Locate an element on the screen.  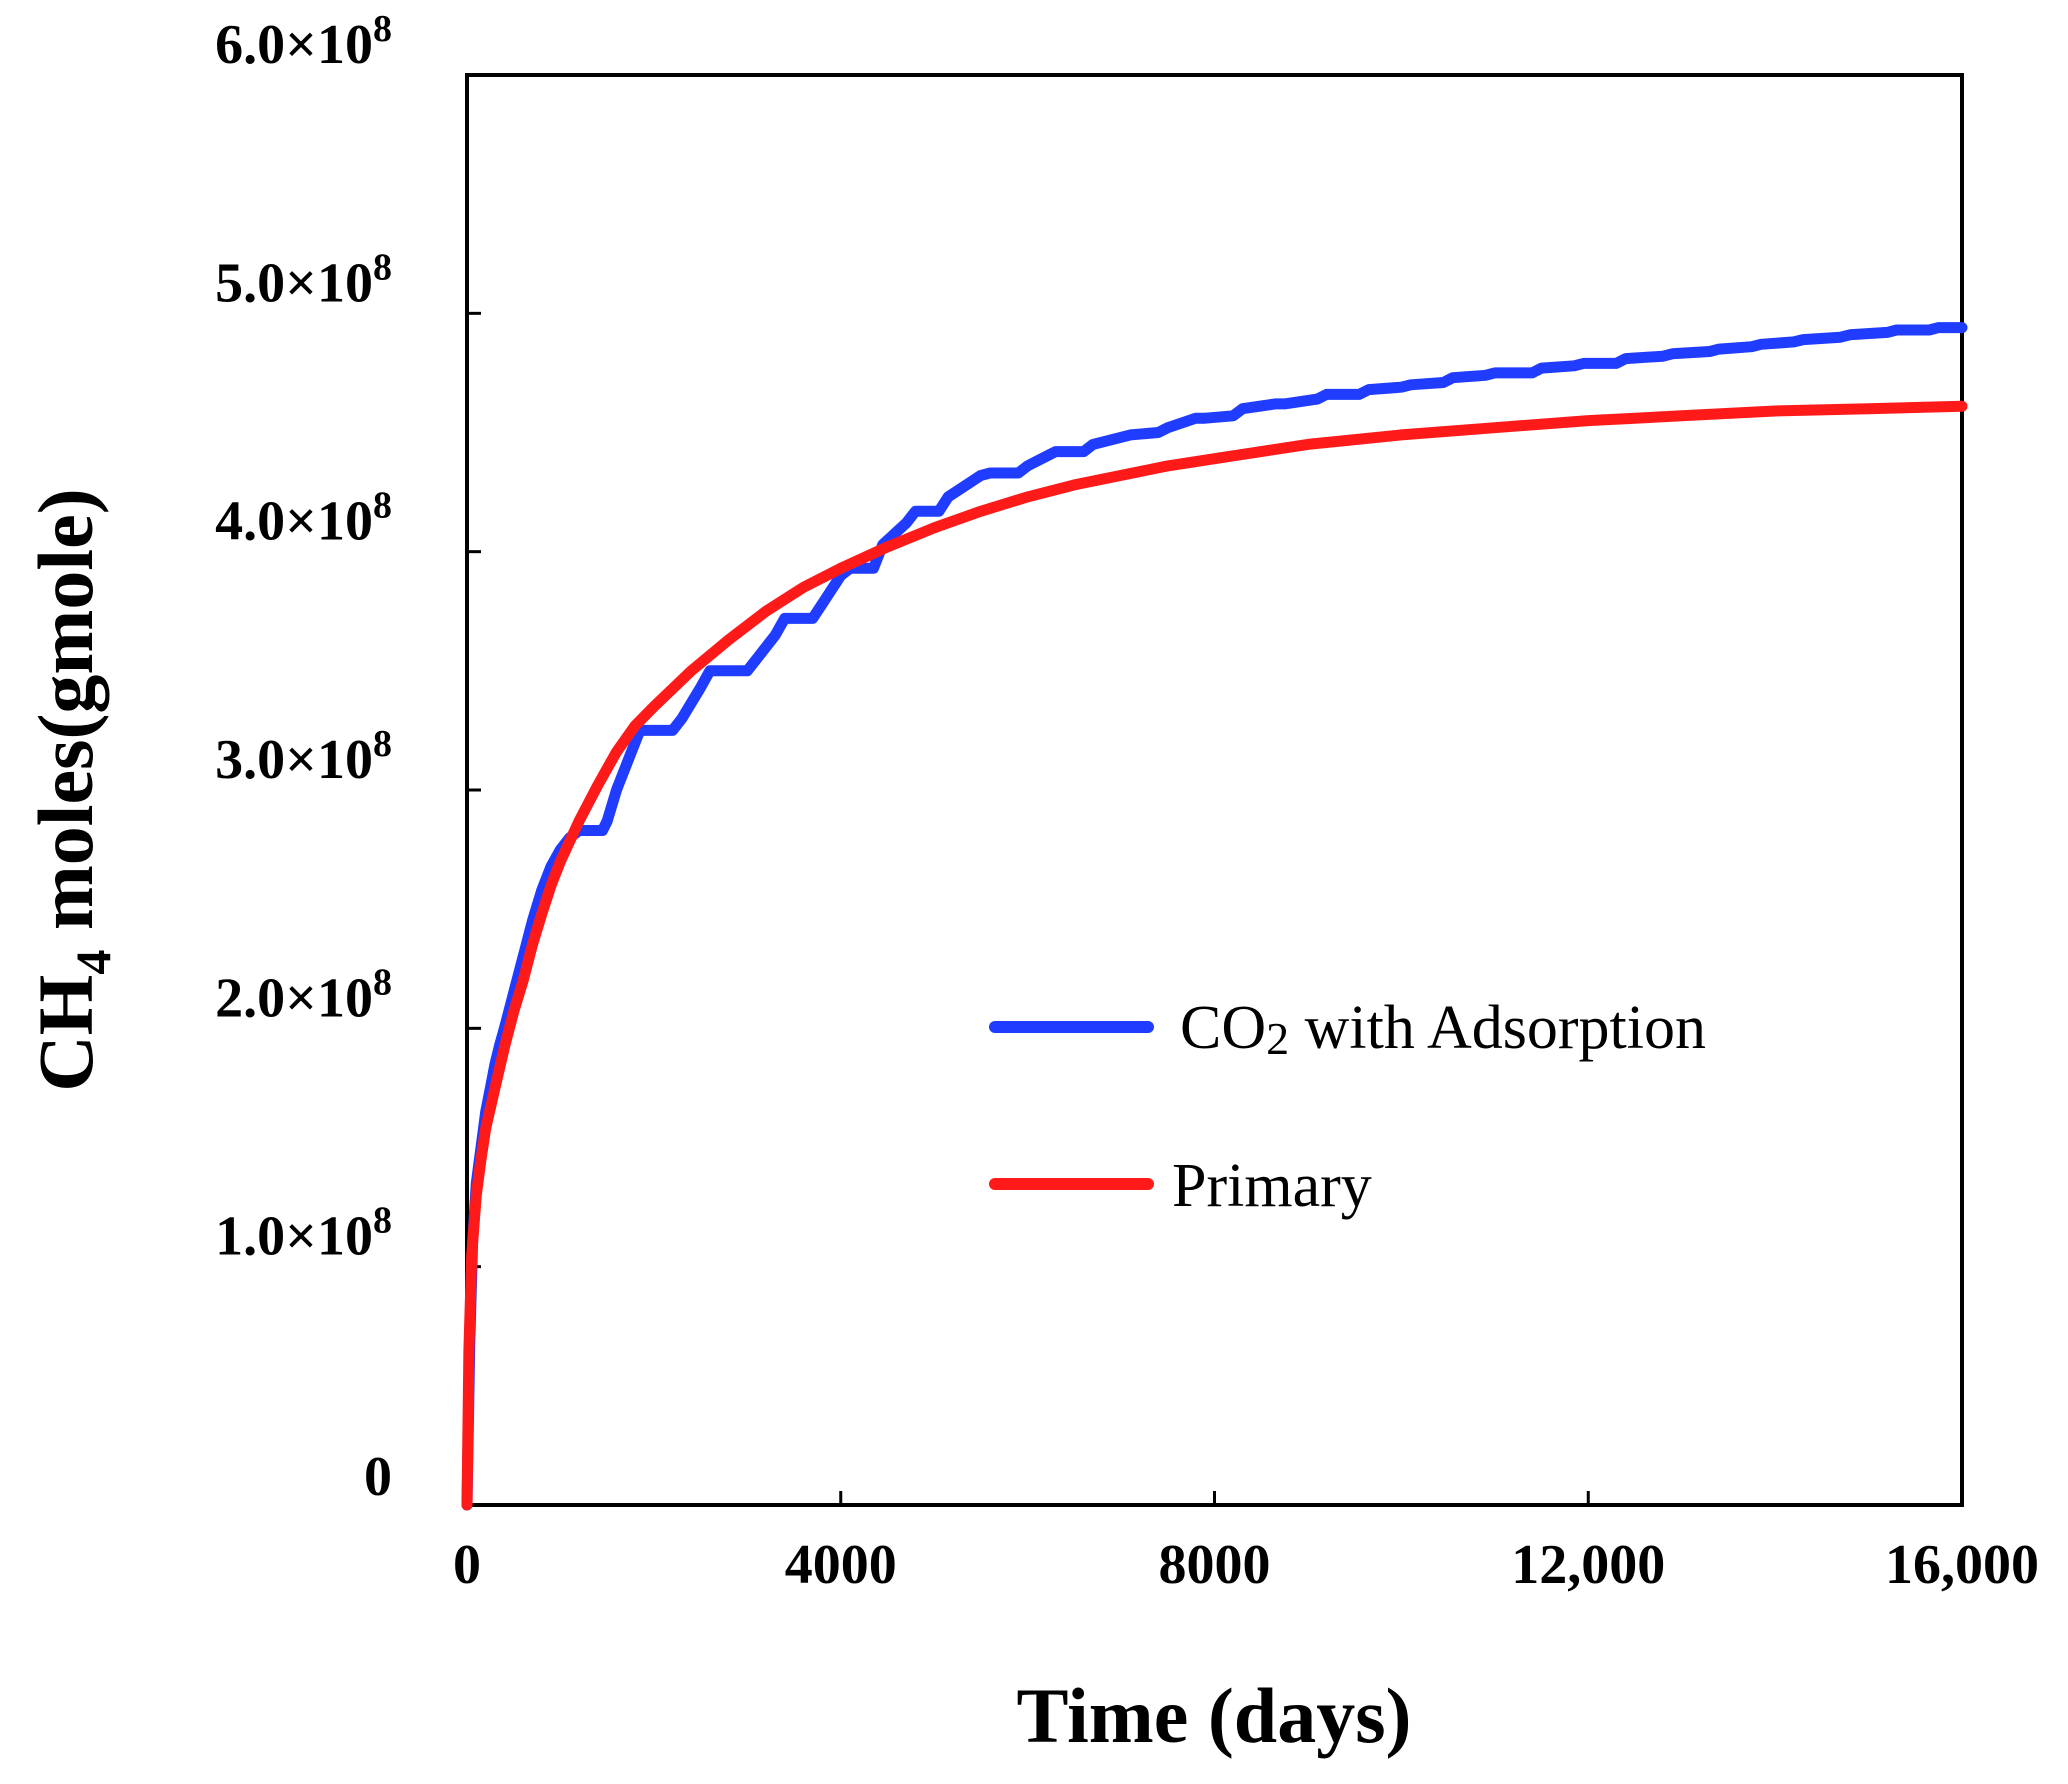
y-tick-label: 2.0×10⁸ is located at coordinates (303, 995).